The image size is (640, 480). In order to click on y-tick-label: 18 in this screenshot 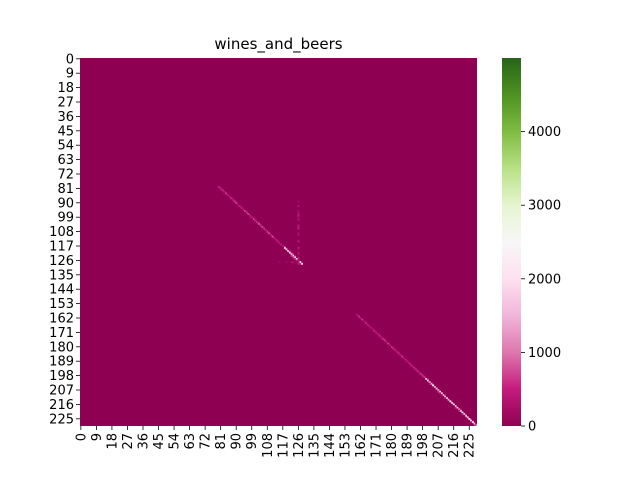, I will do `click(65, 88)`.